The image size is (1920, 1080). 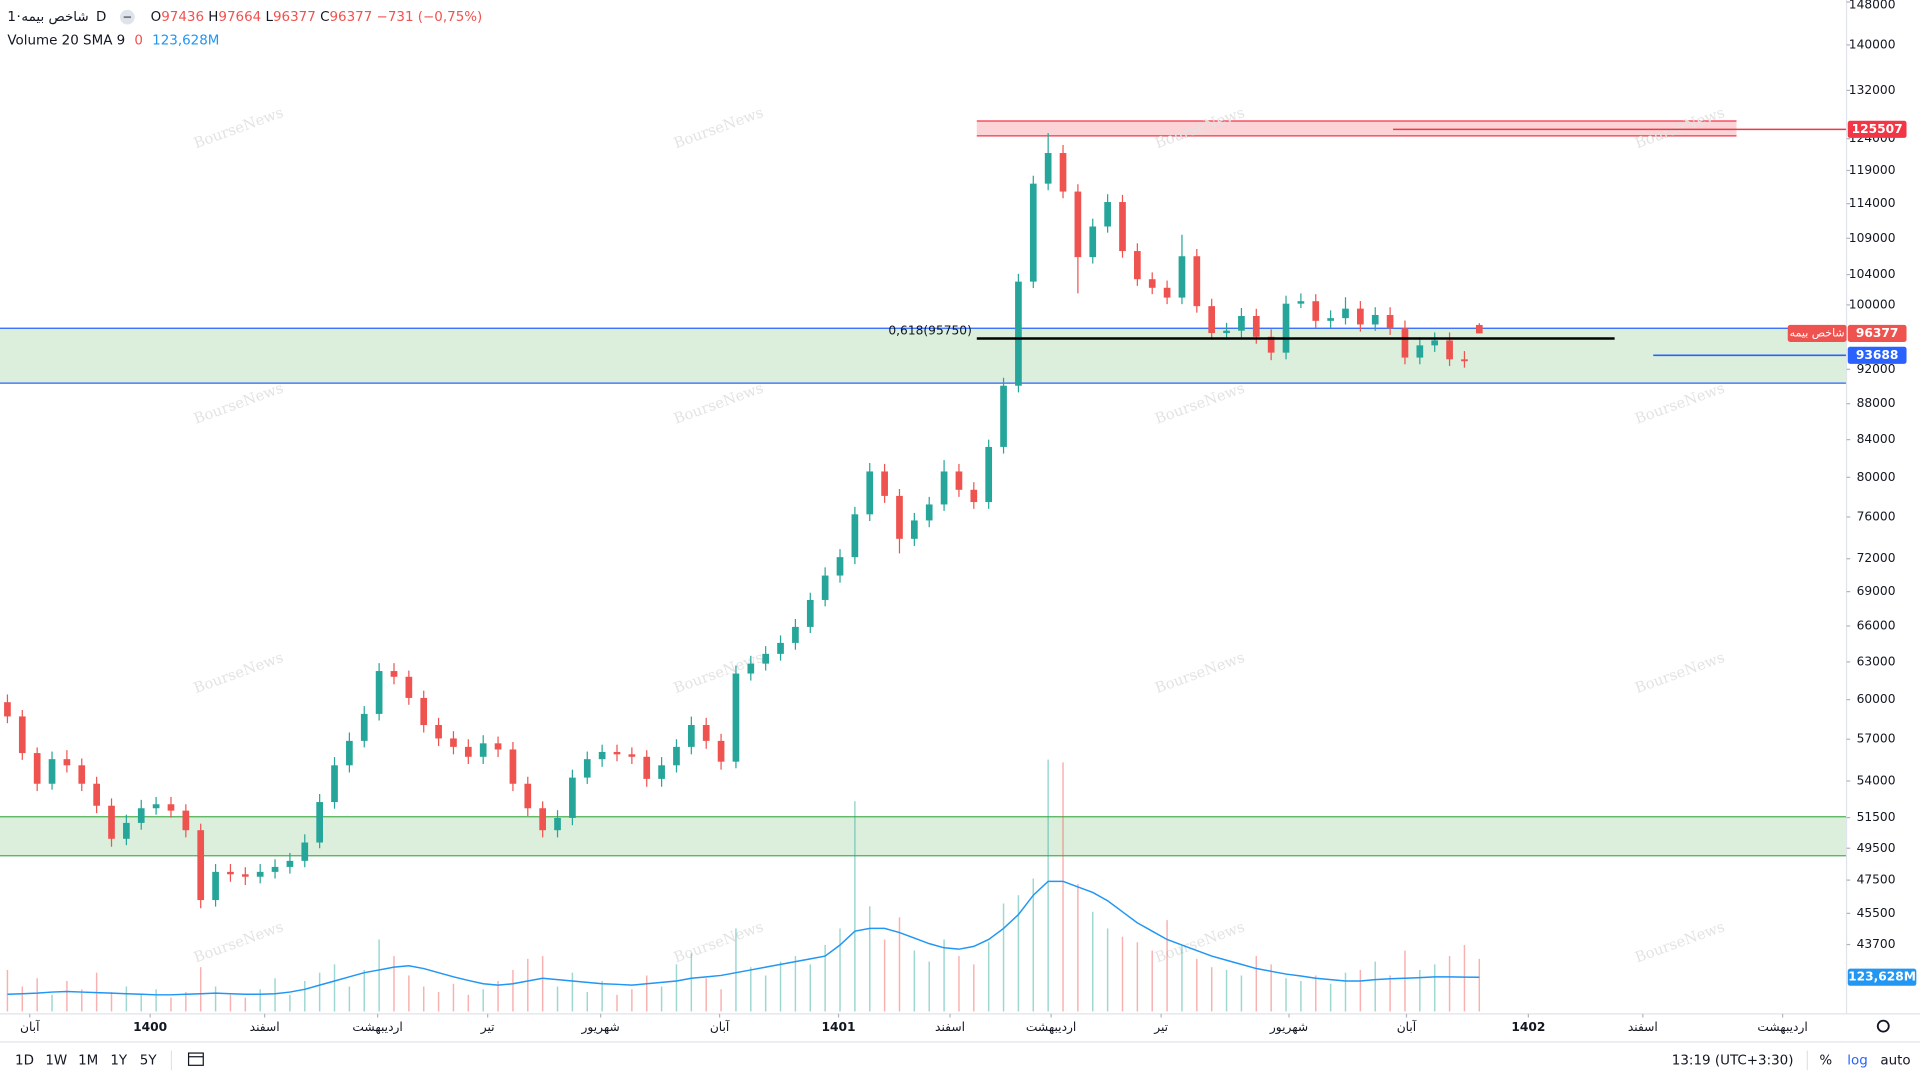 I want to click on symbol-label: شاخص بیمه, so click(x=1817, y=332).